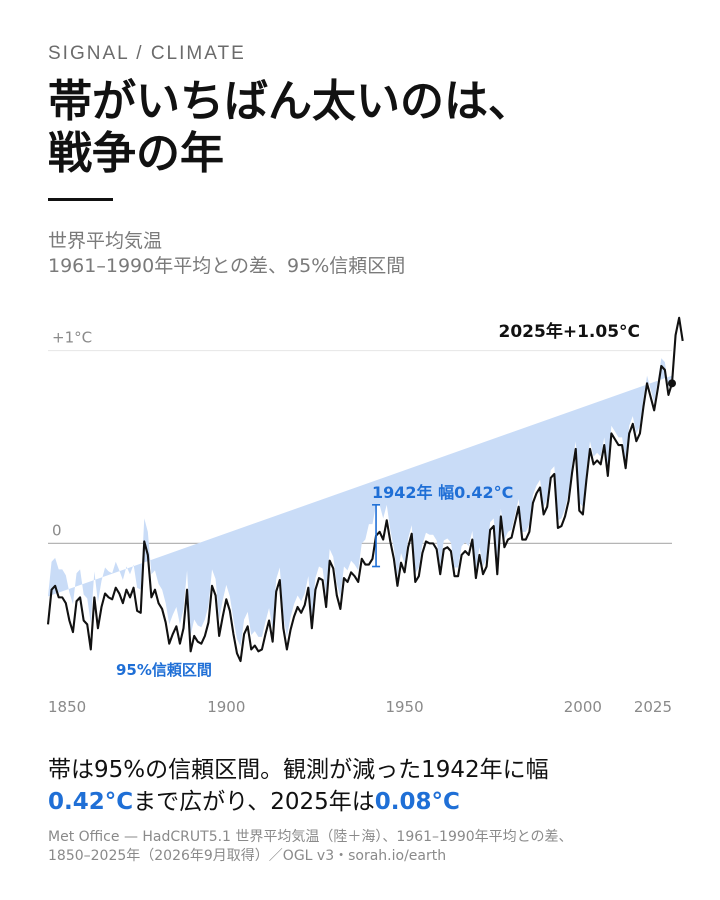 Image resolution: width=720 pixels, height=900 pixels. I want to click on headline: 帯がいちばん太いのは、 戦争の年, so click(368, 128).